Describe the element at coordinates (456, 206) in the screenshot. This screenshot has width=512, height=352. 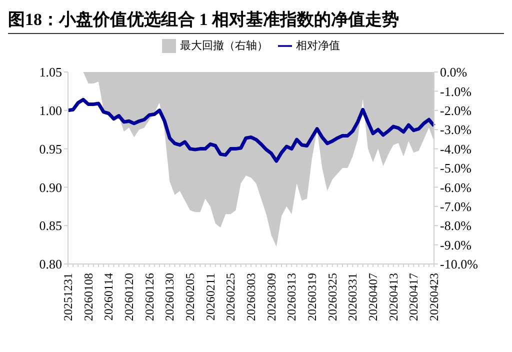
I see `y2-tick-label: -7.0%` at that location.